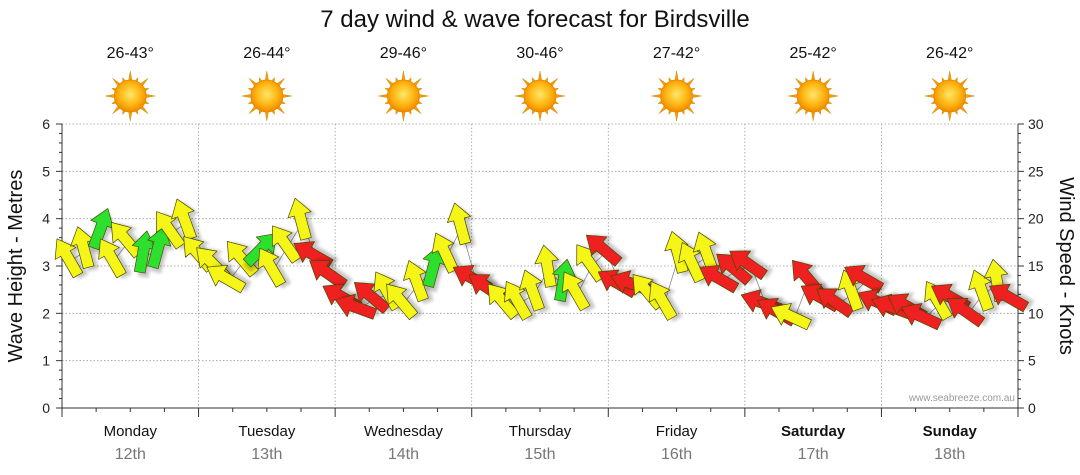 Image resolution: width=1080 pixels, height=475 pixels. Describe the element at coordinates (403, 53) in the screenshot. I see `temperature-label: 29-46°` at that location.